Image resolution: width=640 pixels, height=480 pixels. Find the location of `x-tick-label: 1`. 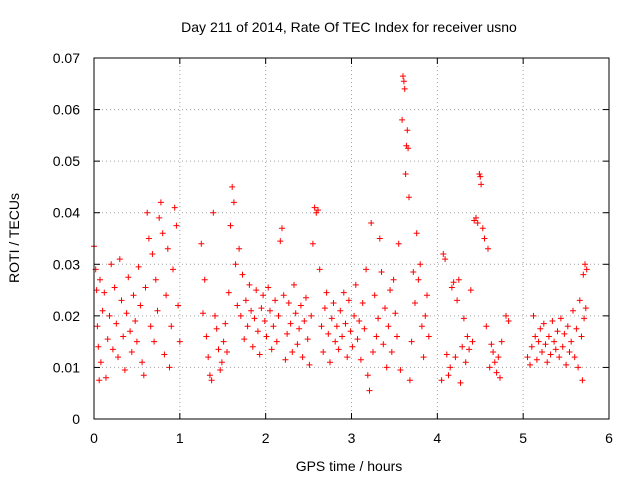

x-tick-label: 1 is located at coordinates (180, 438).